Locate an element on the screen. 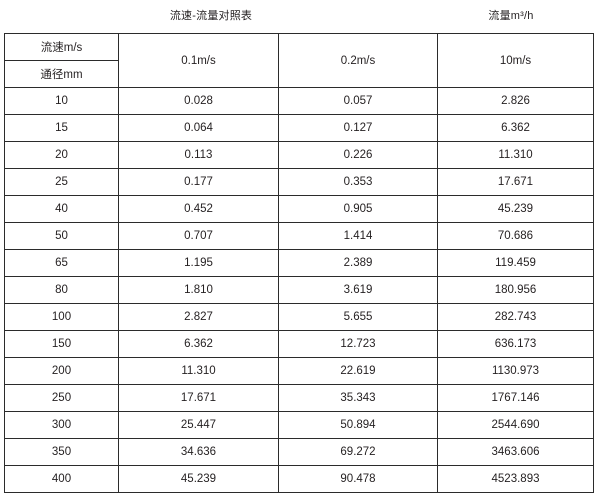 Image resolution: width=600 pixels, height=493 pixels. table-row: 50 0.707 1.414 70.686 is located at coordinates (299, 236).